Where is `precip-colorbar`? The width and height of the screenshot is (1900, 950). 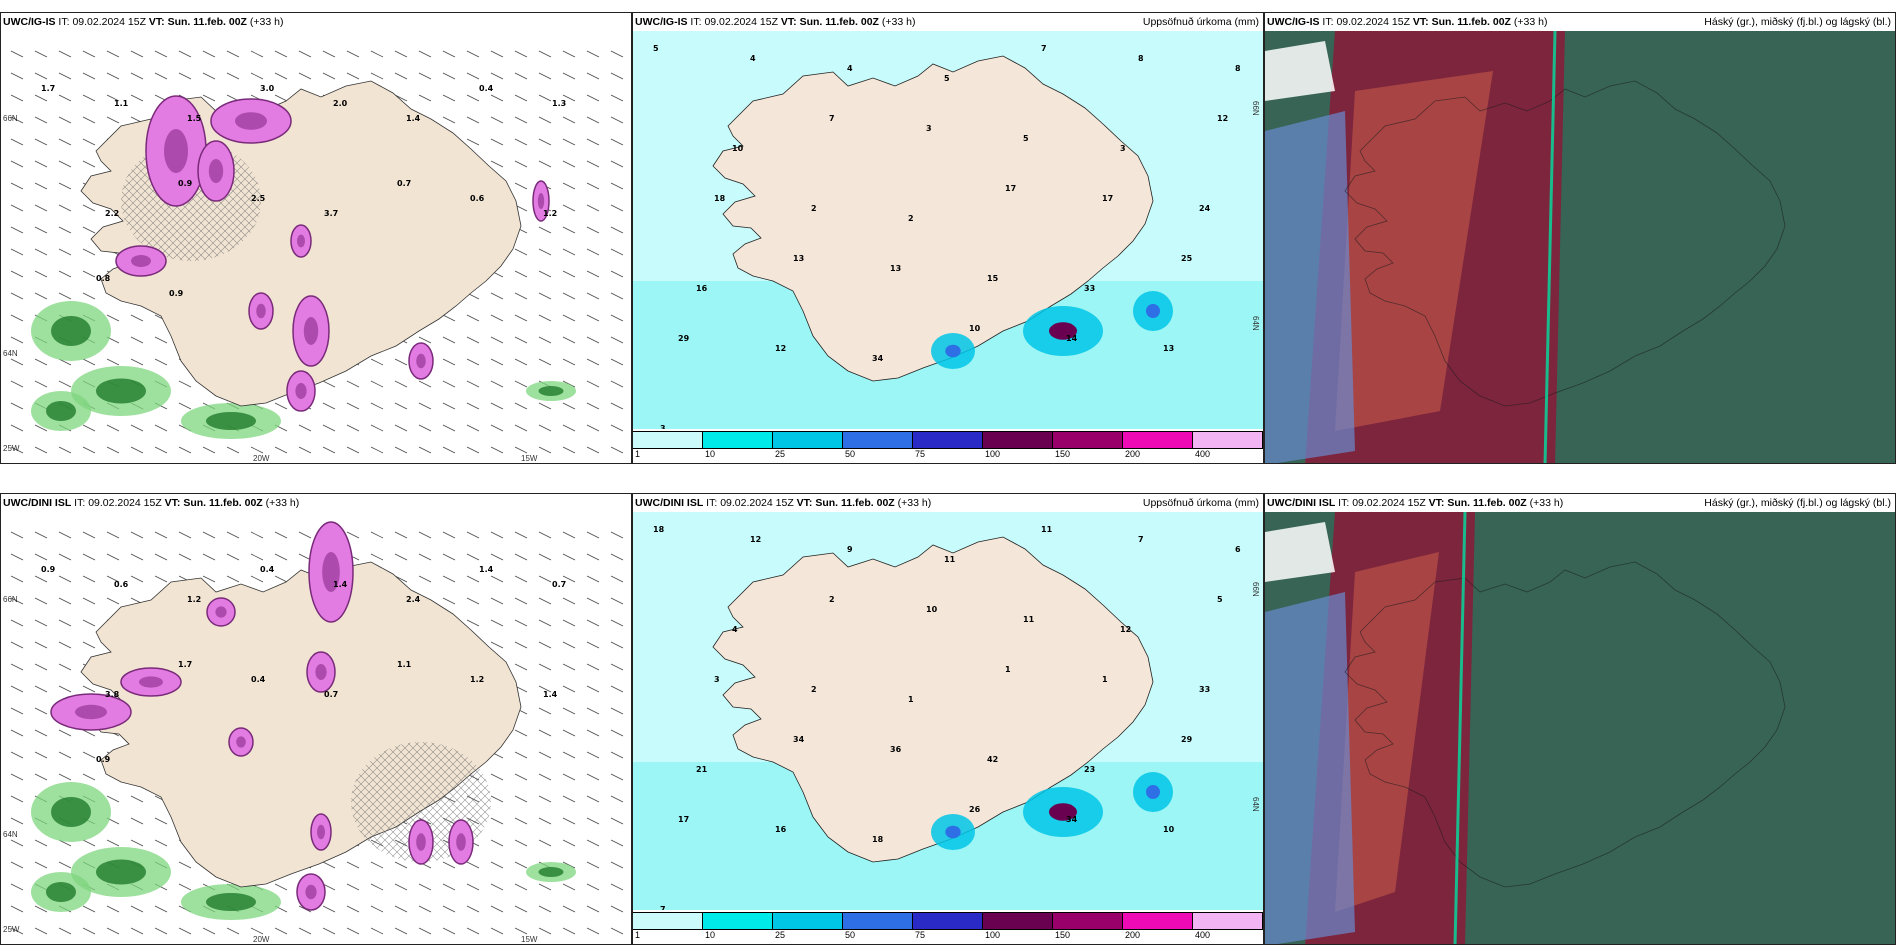
precip-colorbar is located at coordinates (948, 440).